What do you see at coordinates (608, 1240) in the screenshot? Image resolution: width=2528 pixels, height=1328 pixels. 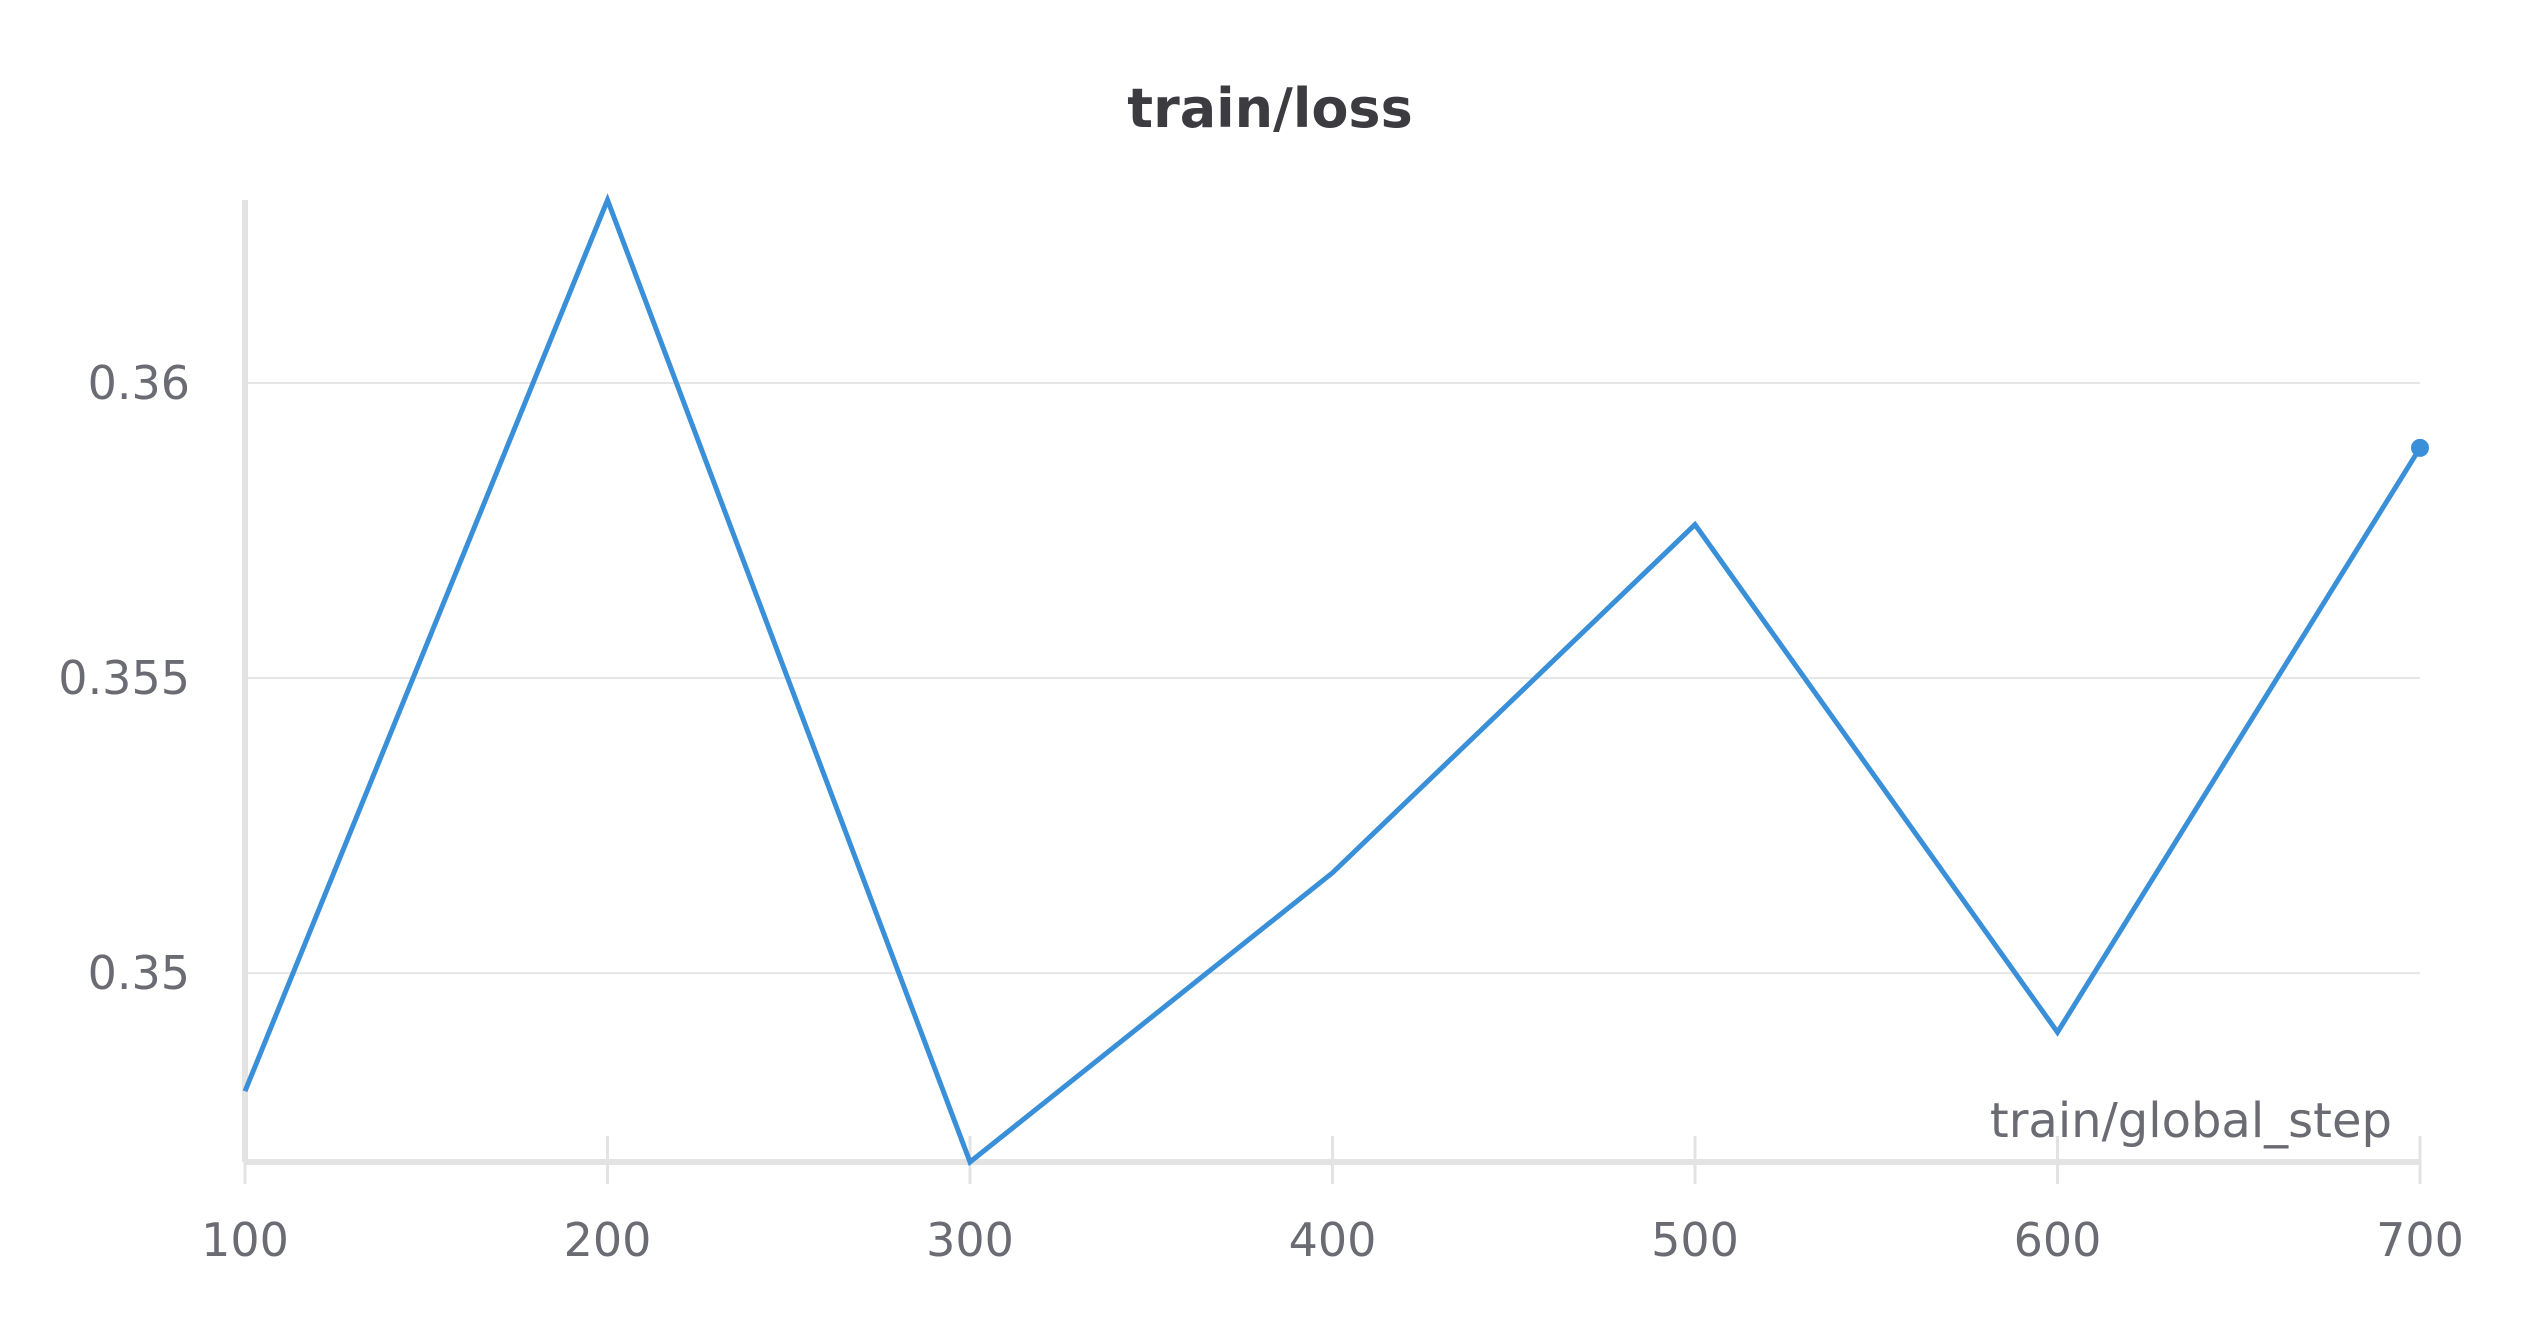 I see `x-tick-label: 200` at bounding box center [608, 1240].